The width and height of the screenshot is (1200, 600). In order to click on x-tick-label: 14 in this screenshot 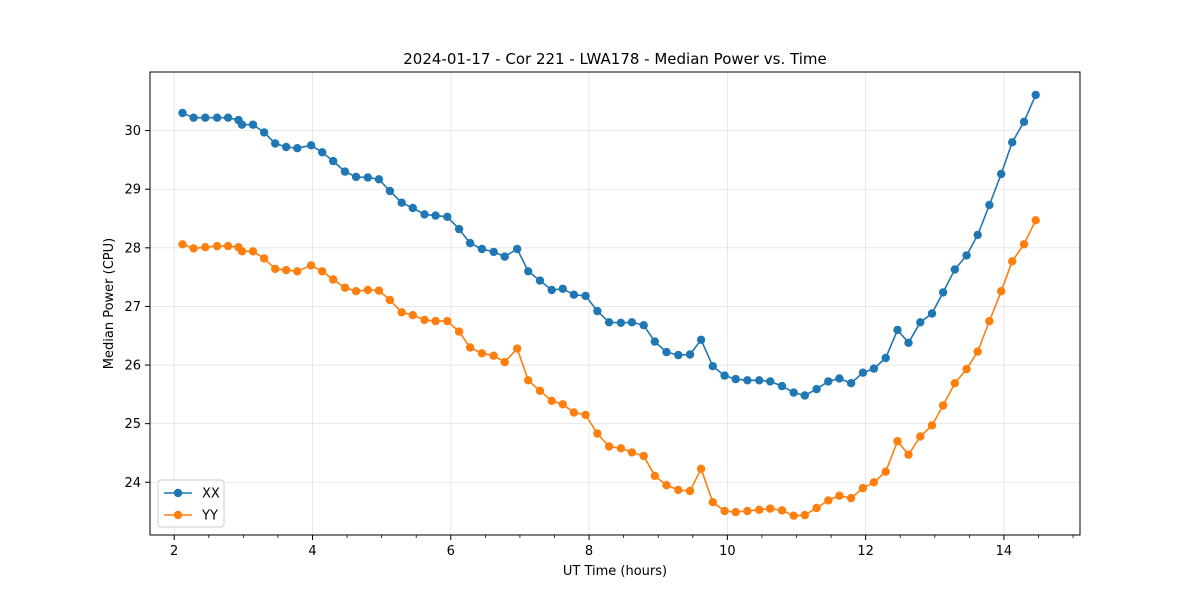, I will do `click(1004, 551)`.